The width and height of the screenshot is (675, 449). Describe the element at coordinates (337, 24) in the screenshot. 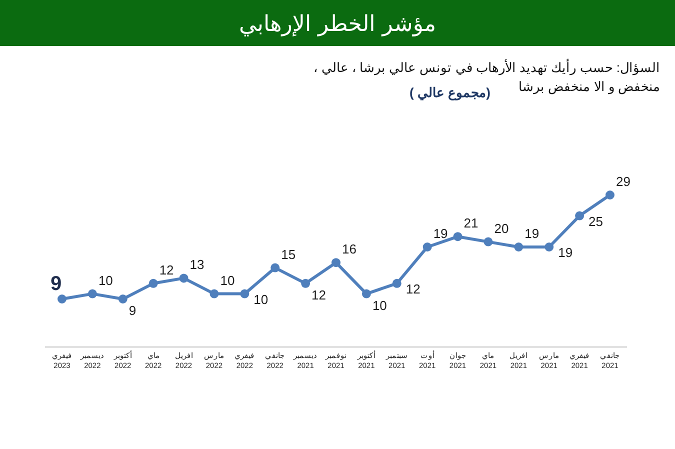

I see `chart-title: مؤشر الخطر الإرهابي` at that location.